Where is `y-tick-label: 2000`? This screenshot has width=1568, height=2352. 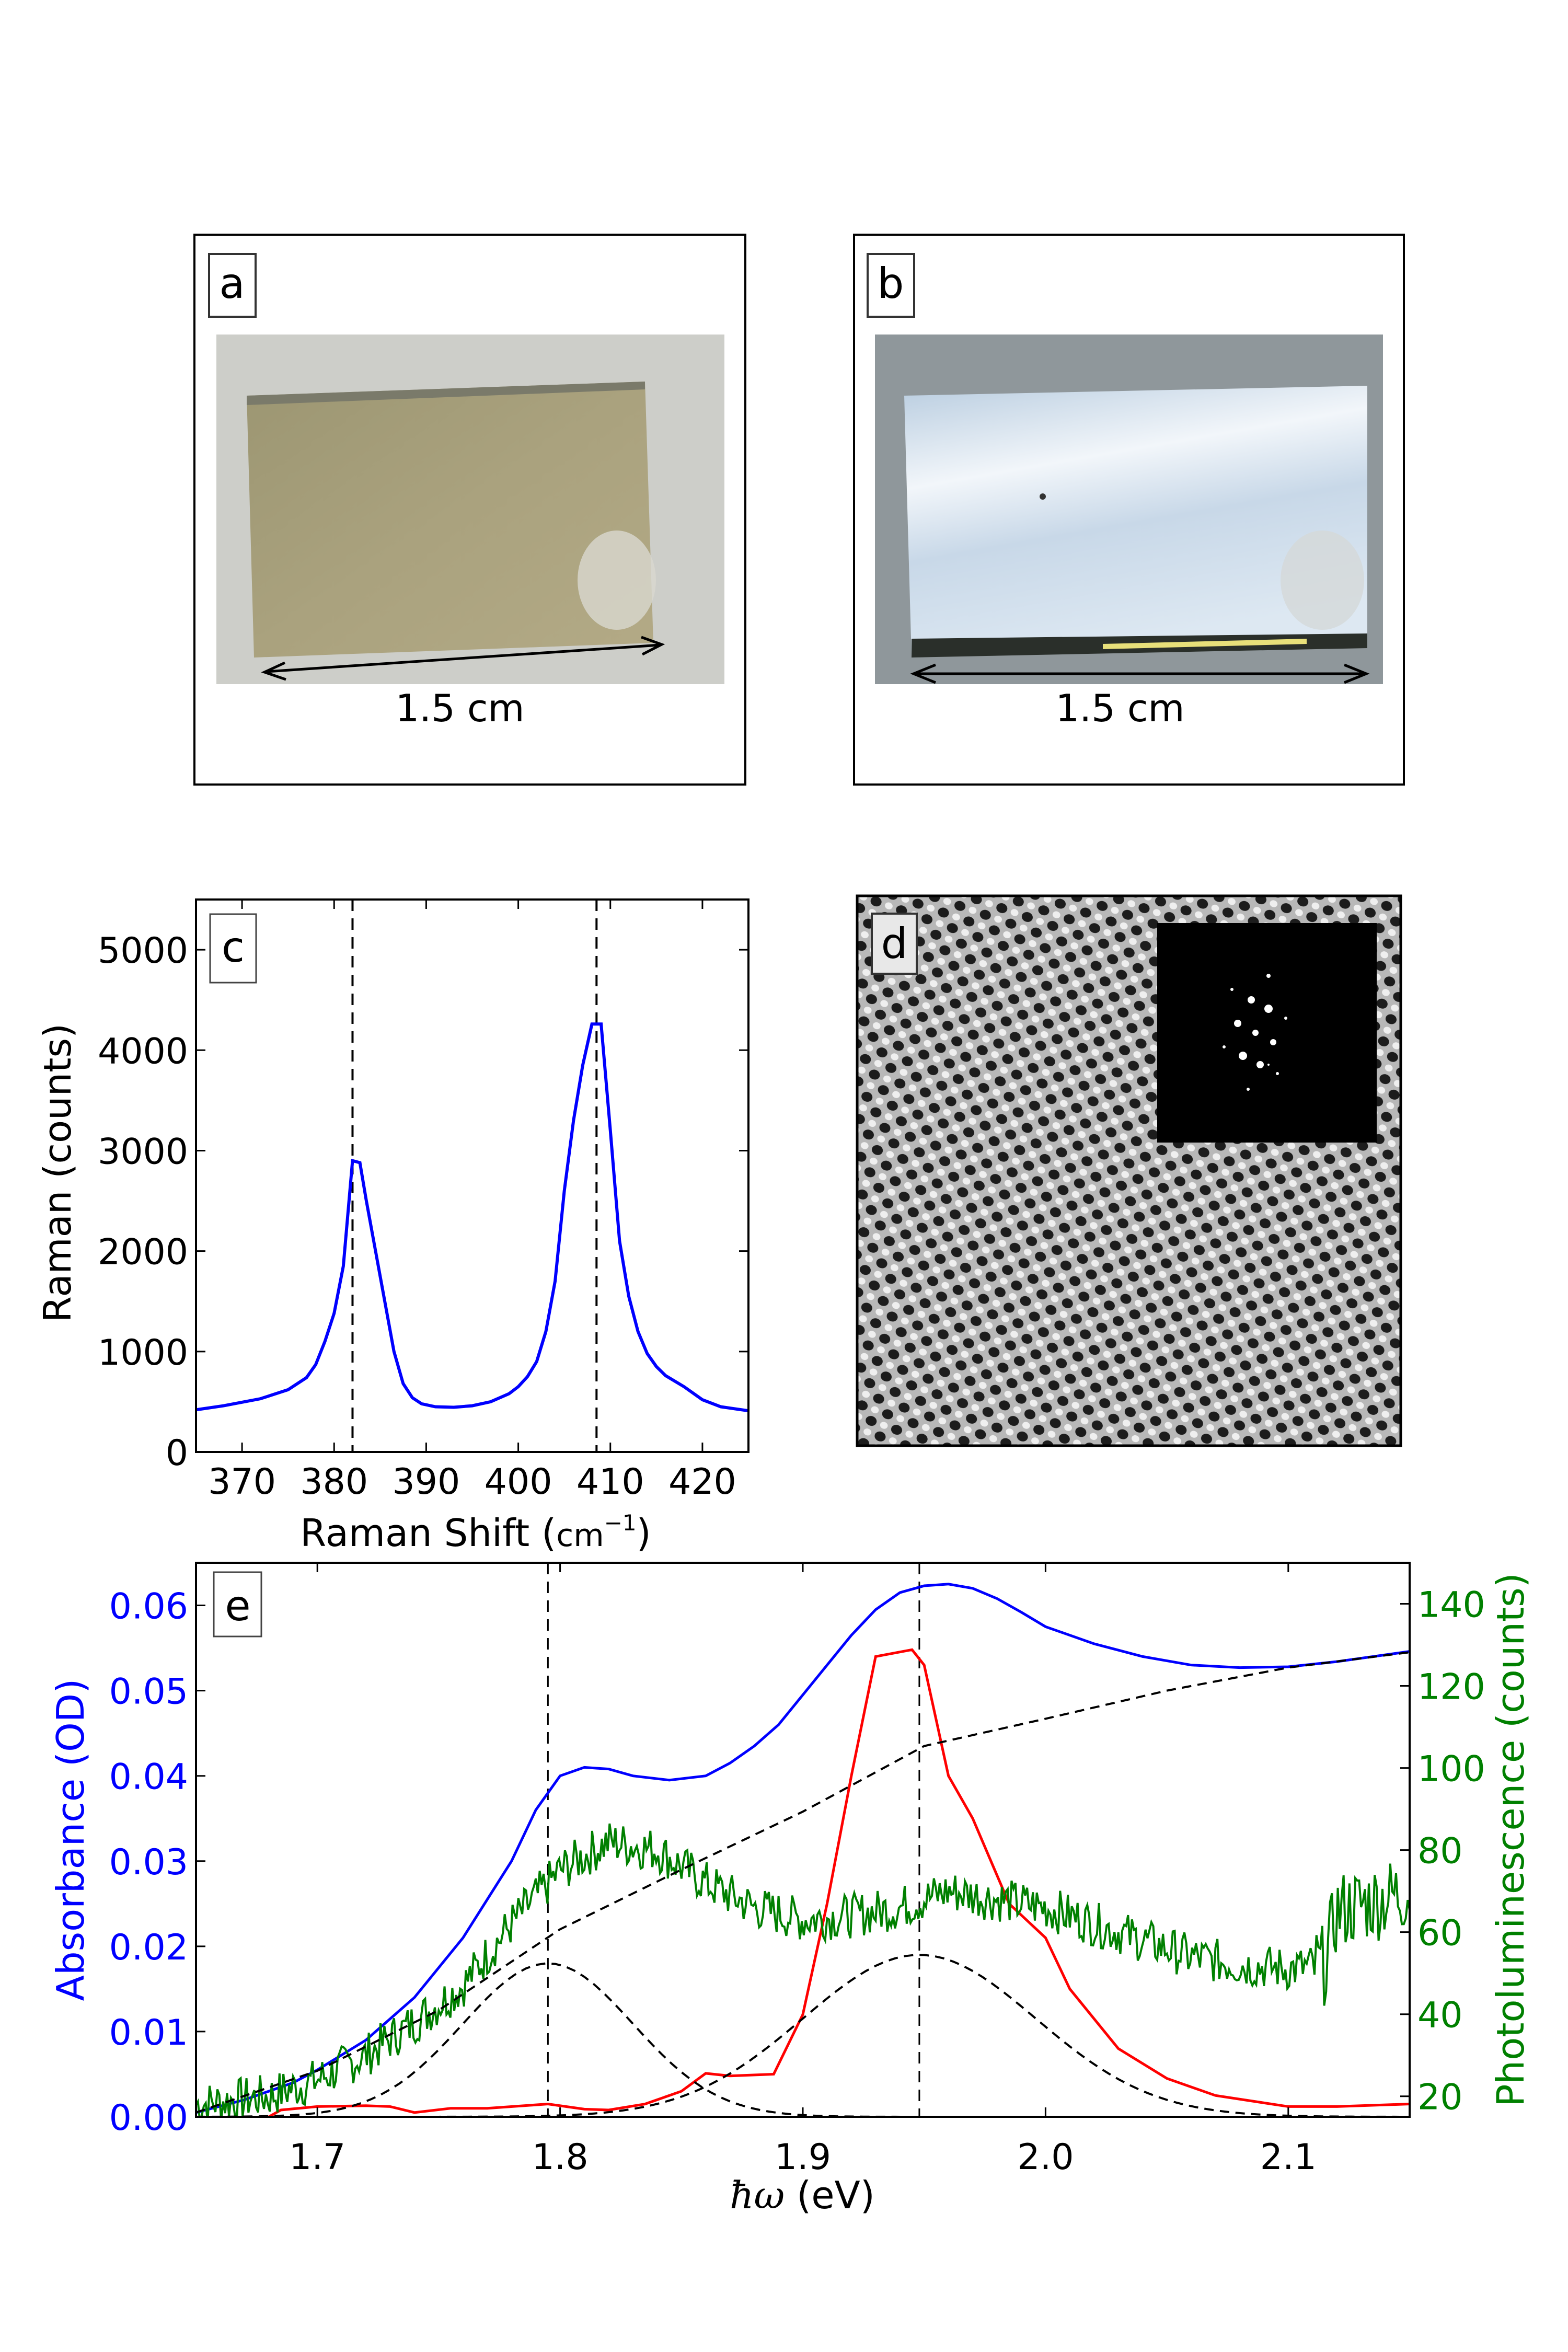
y-tick-label: 2000 is located at coordinates (143, 1252).